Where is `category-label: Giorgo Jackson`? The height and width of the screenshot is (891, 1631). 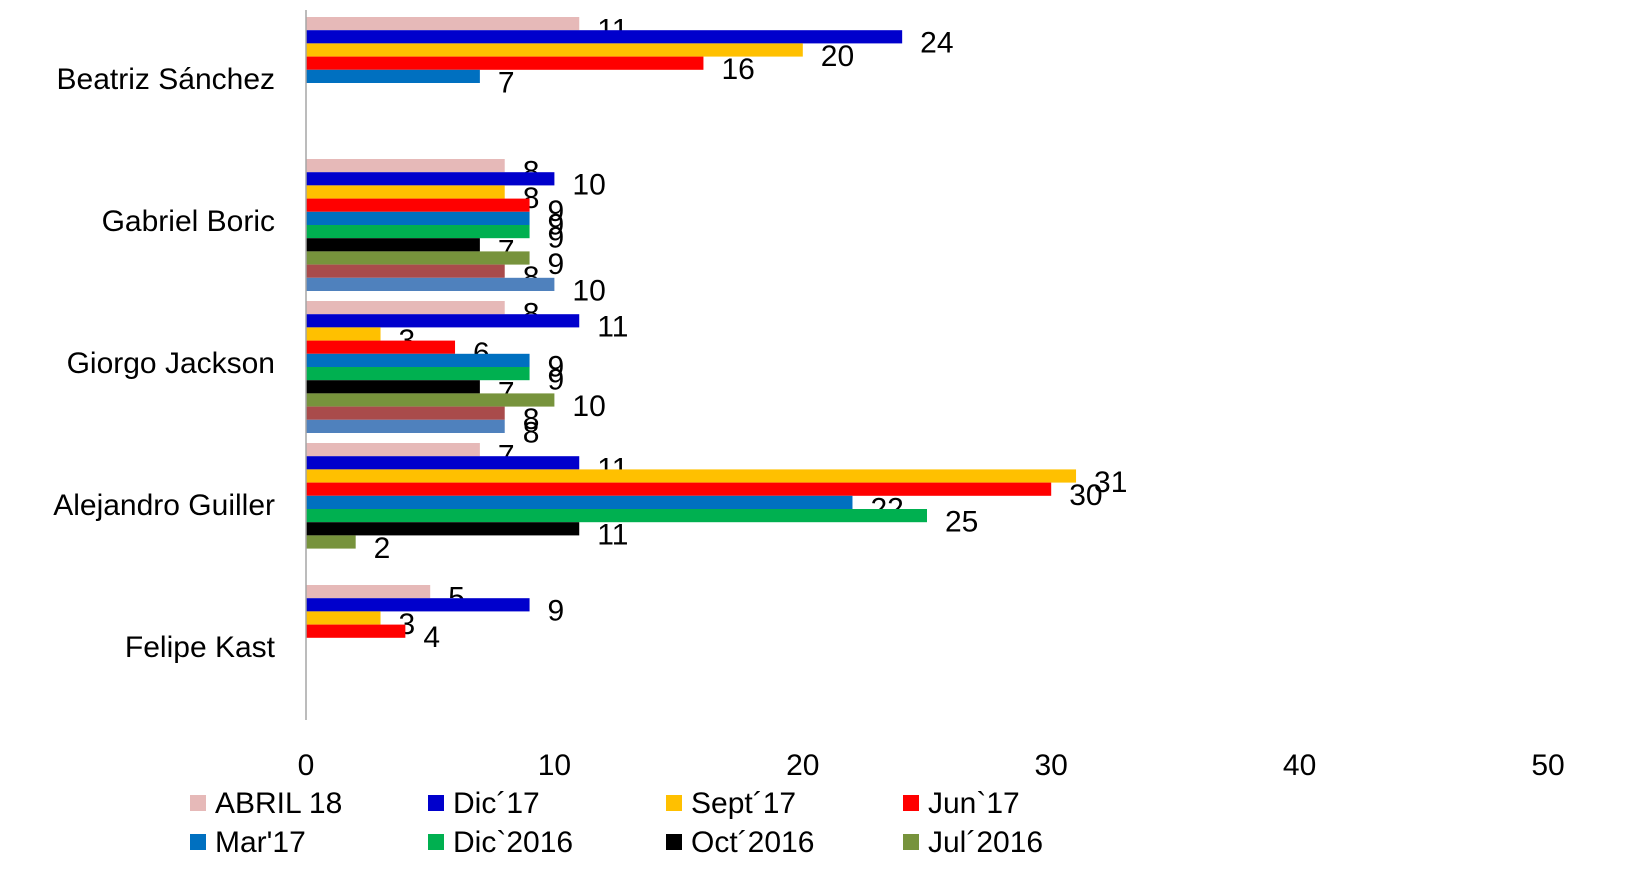 category-label: Giorgo Jackson is located at coordinates (171, 363).